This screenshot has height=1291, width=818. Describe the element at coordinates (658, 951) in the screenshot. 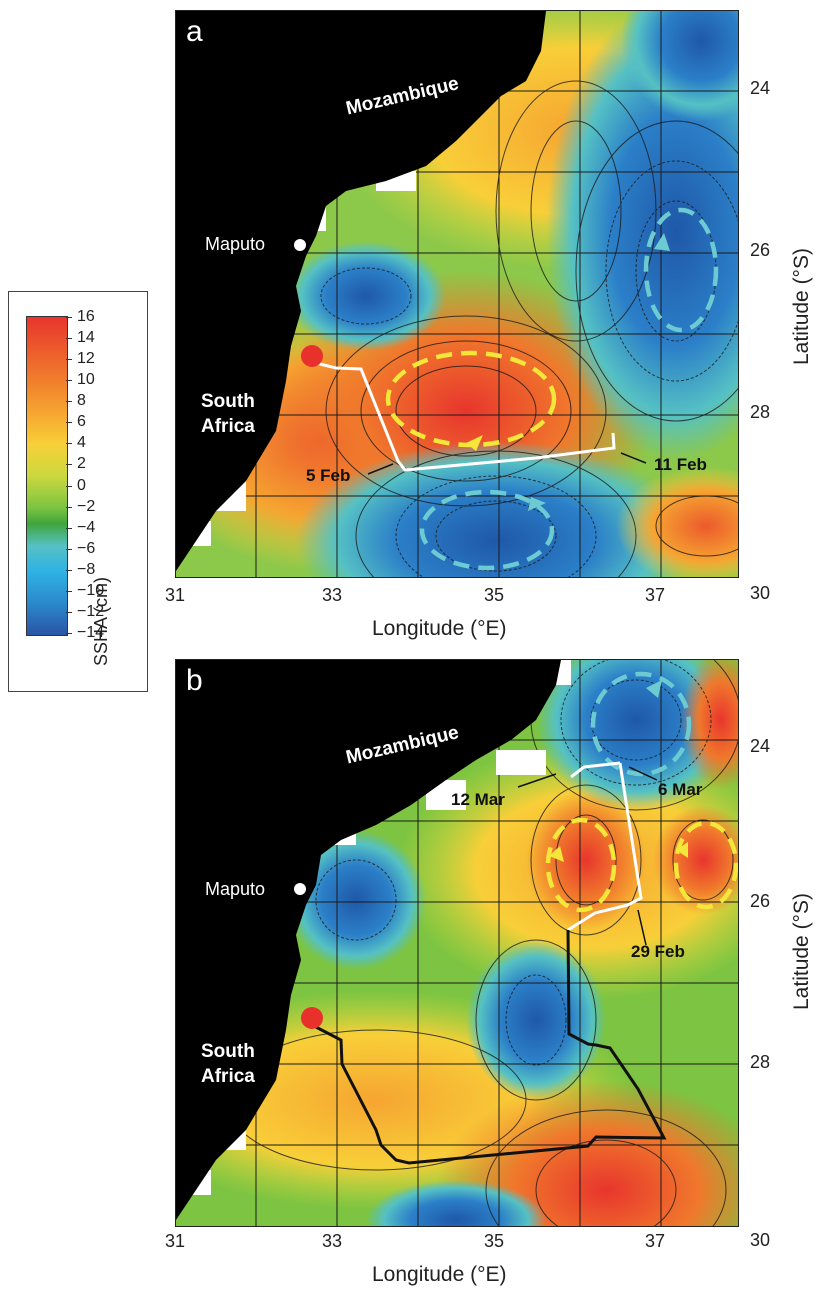

I see `date-label-b-3: 29 Feb` at that location.